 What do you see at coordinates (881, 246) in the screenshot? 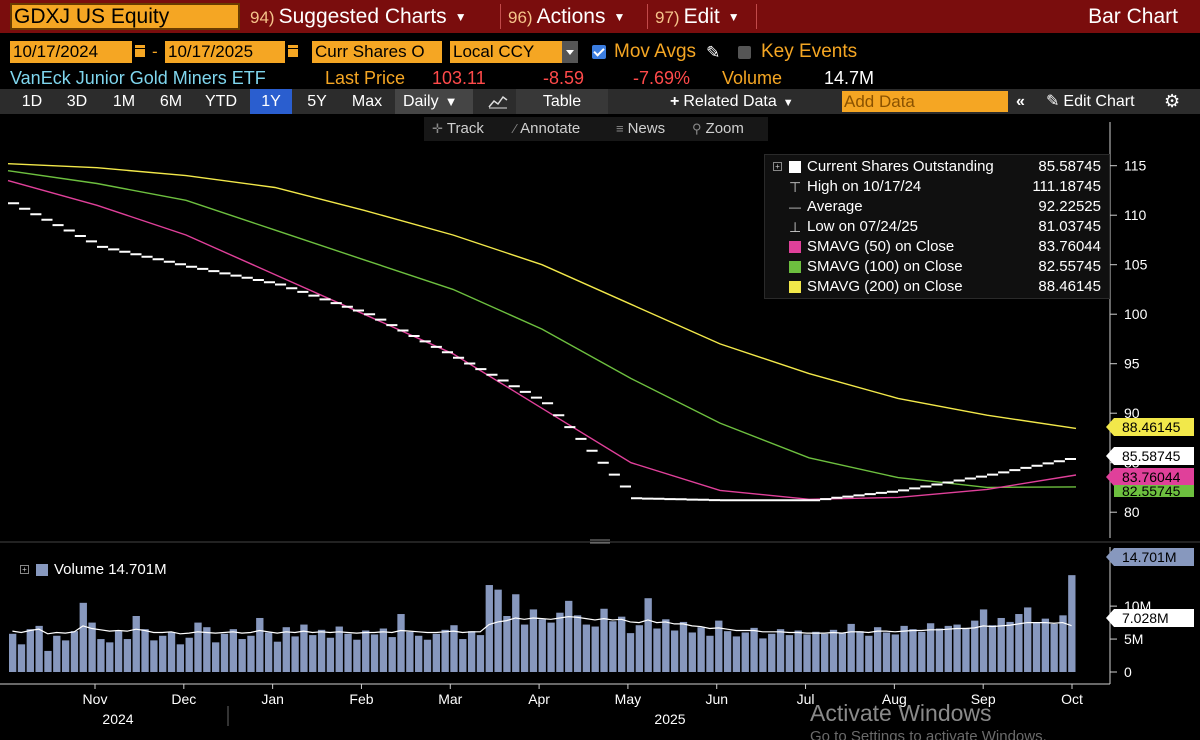
I see `legend-name: SMAVG (50) on Close` at bounding box center [881, 246].